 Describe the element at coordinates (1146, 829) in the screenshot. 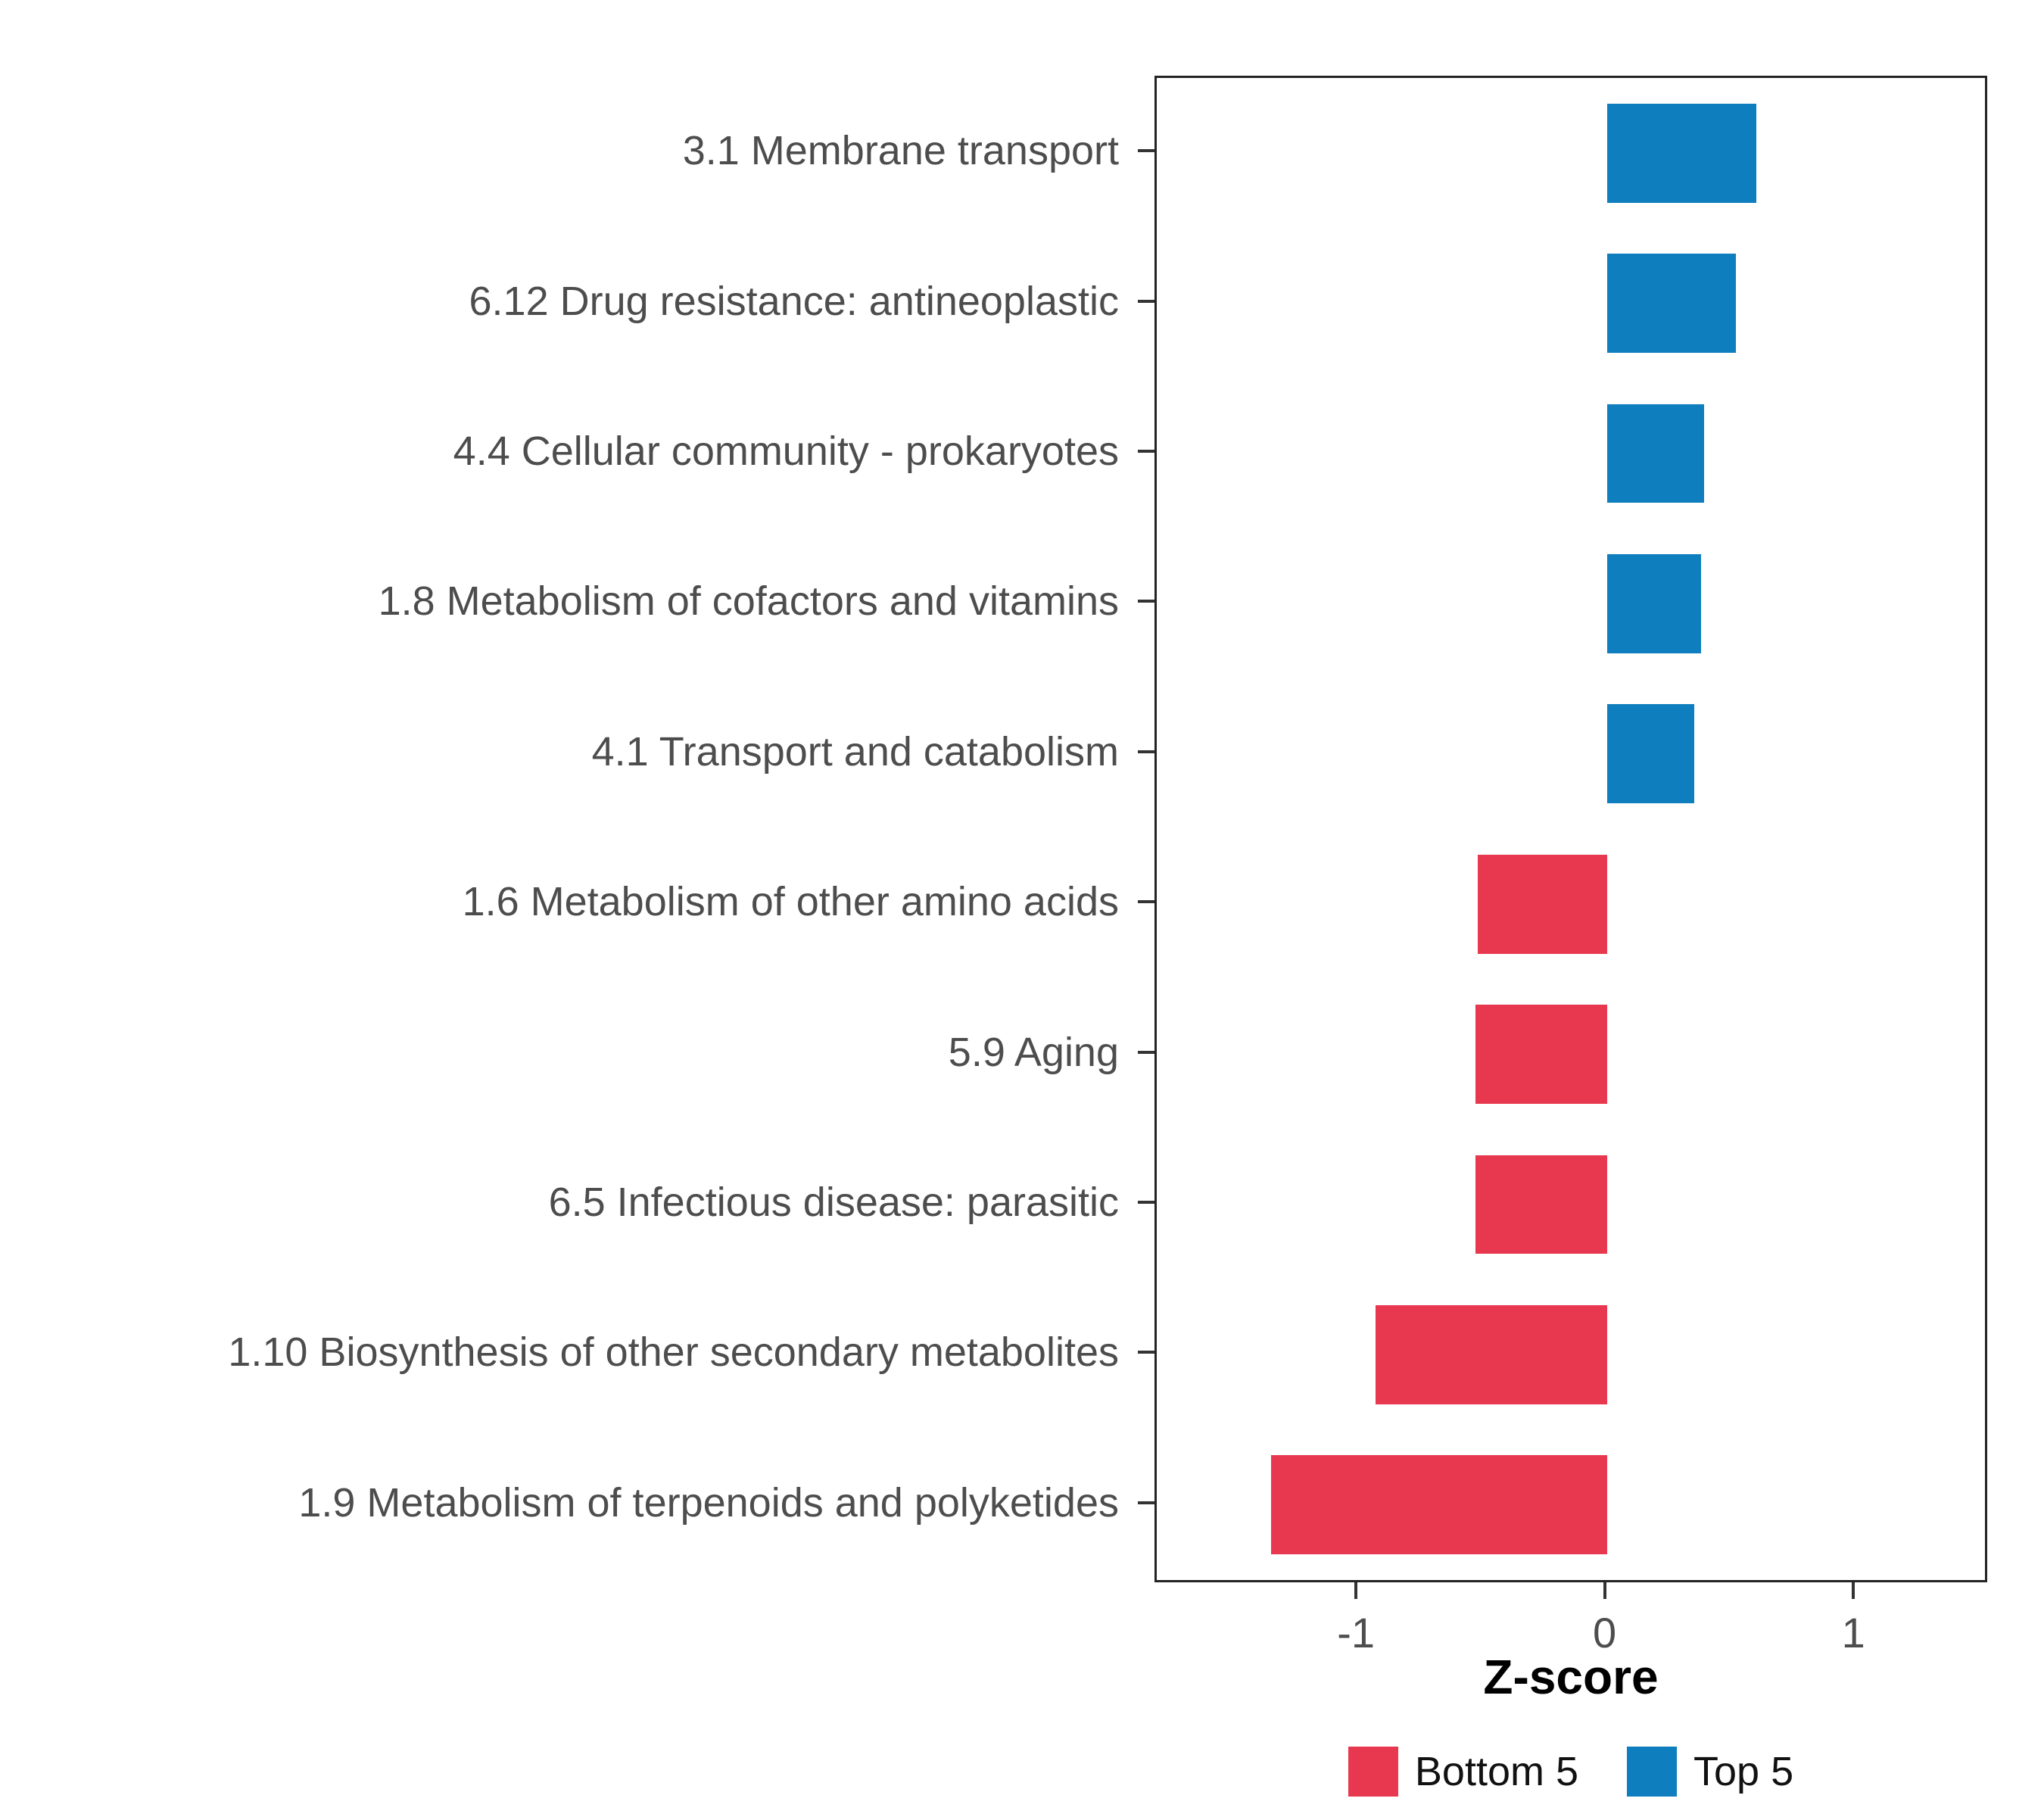

I see `y-tick-marks` at that location.